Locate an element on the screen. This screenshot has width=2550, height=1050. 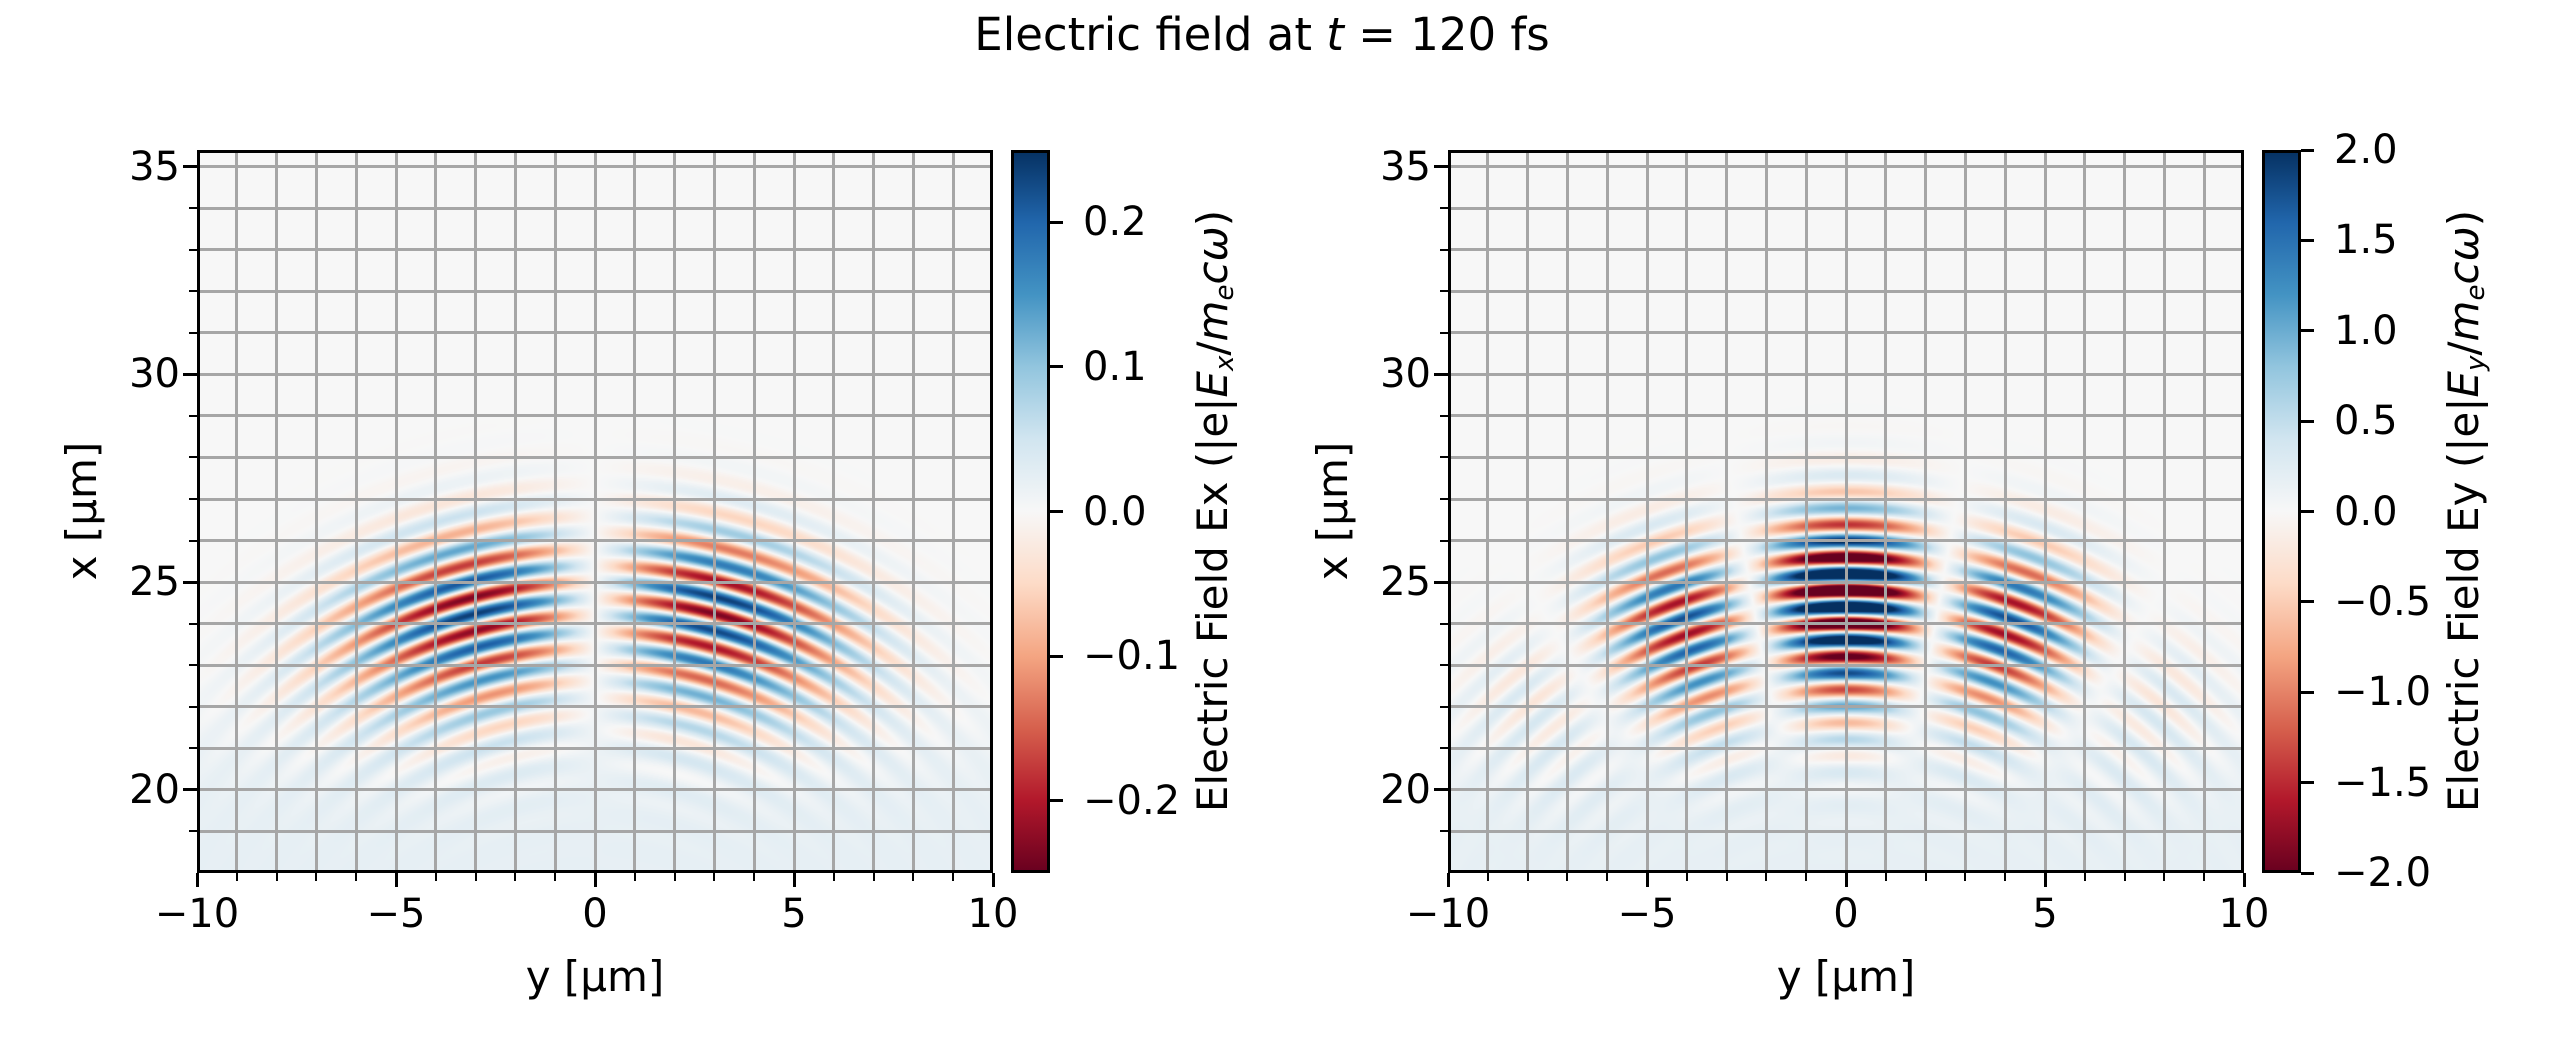
colorbar-tick-label: −1.5 is located at coordinates (2383, 782).